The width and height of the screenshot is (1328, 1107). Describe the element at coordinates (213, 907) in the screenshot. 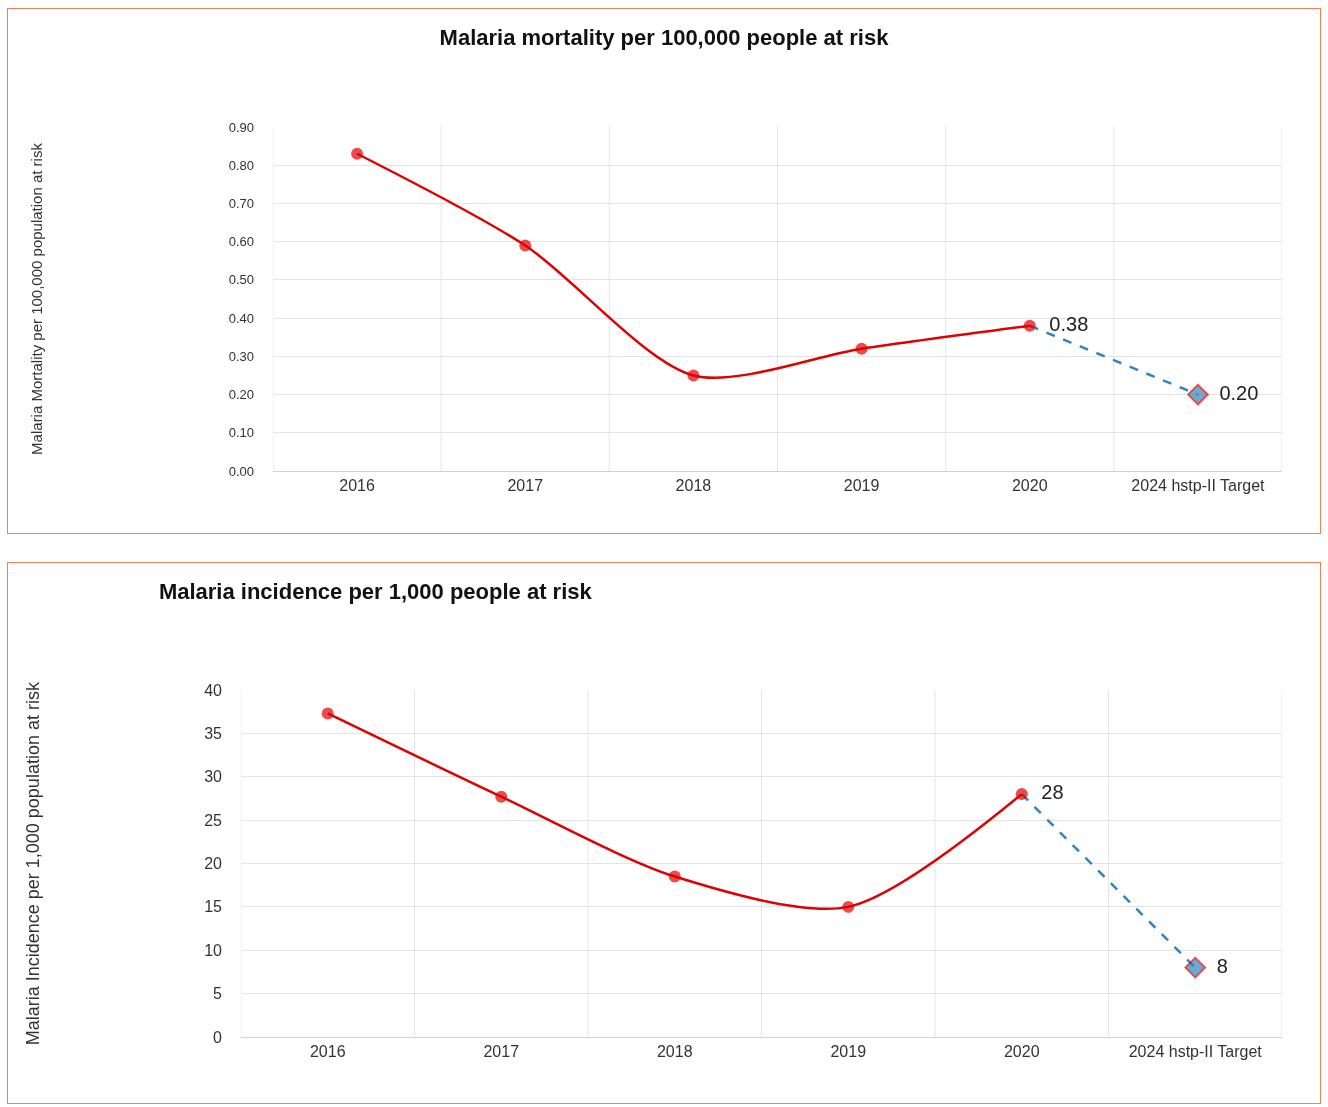

I see `y-tick-label: 15` at that location.